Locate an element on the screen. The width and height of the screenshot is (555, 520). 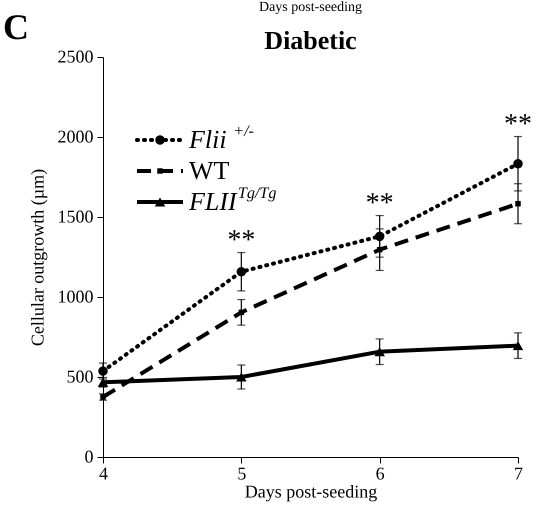
y-tick-label: 500 is located at coordinates (80, 376).